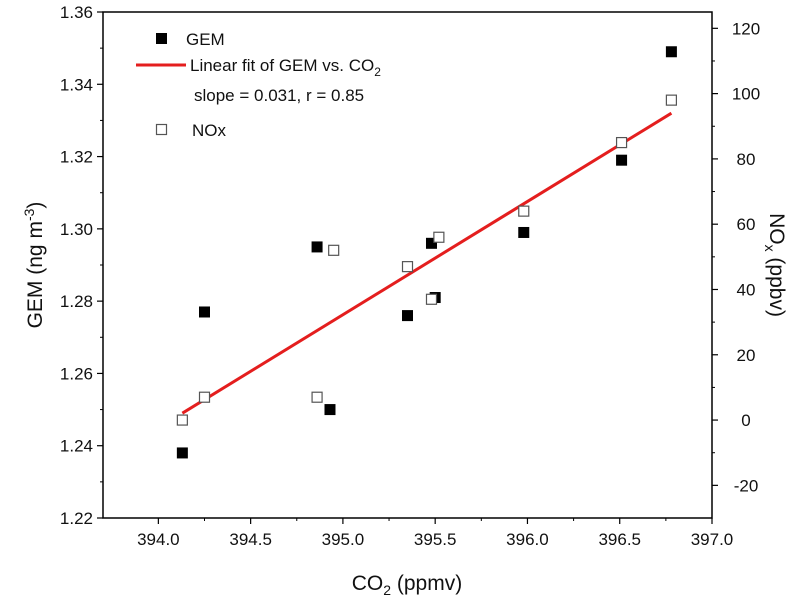 The height and width of the screenshot is (606, 800). I want to click on legend-label-fit: Linear fit of GEM vs. CO2, so click(285, 67).